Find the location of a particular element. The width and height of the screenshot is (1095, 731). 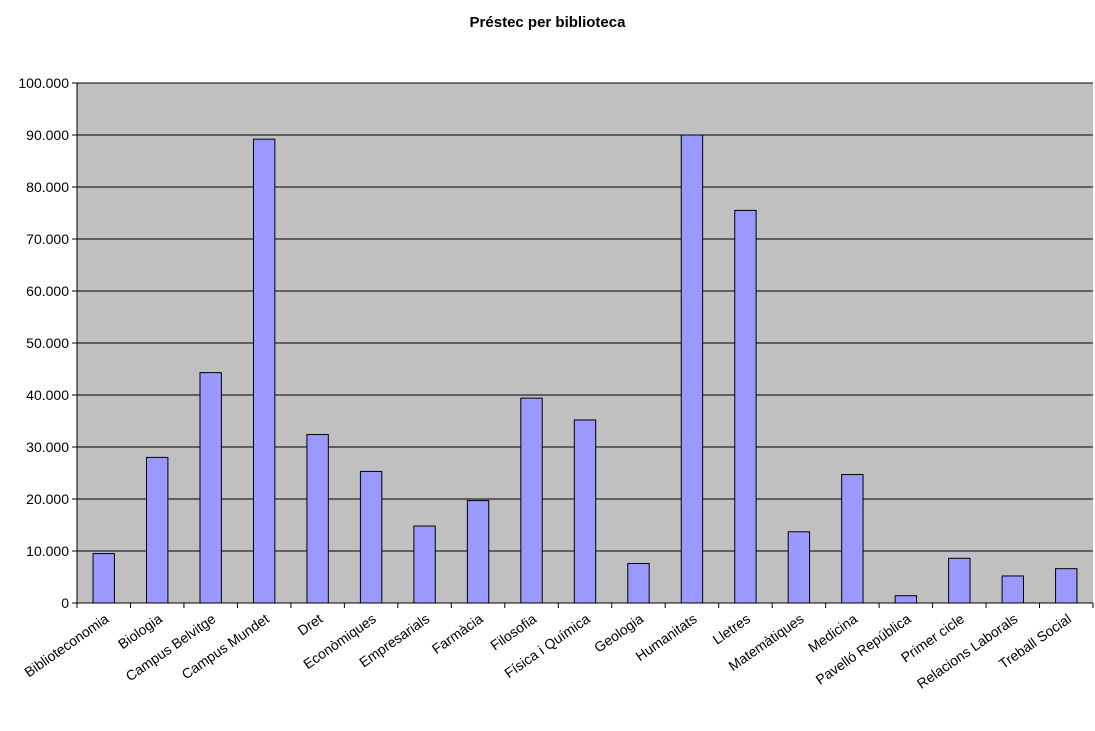

y-tick-label: 100.000 is located at coordinates (43, 83).